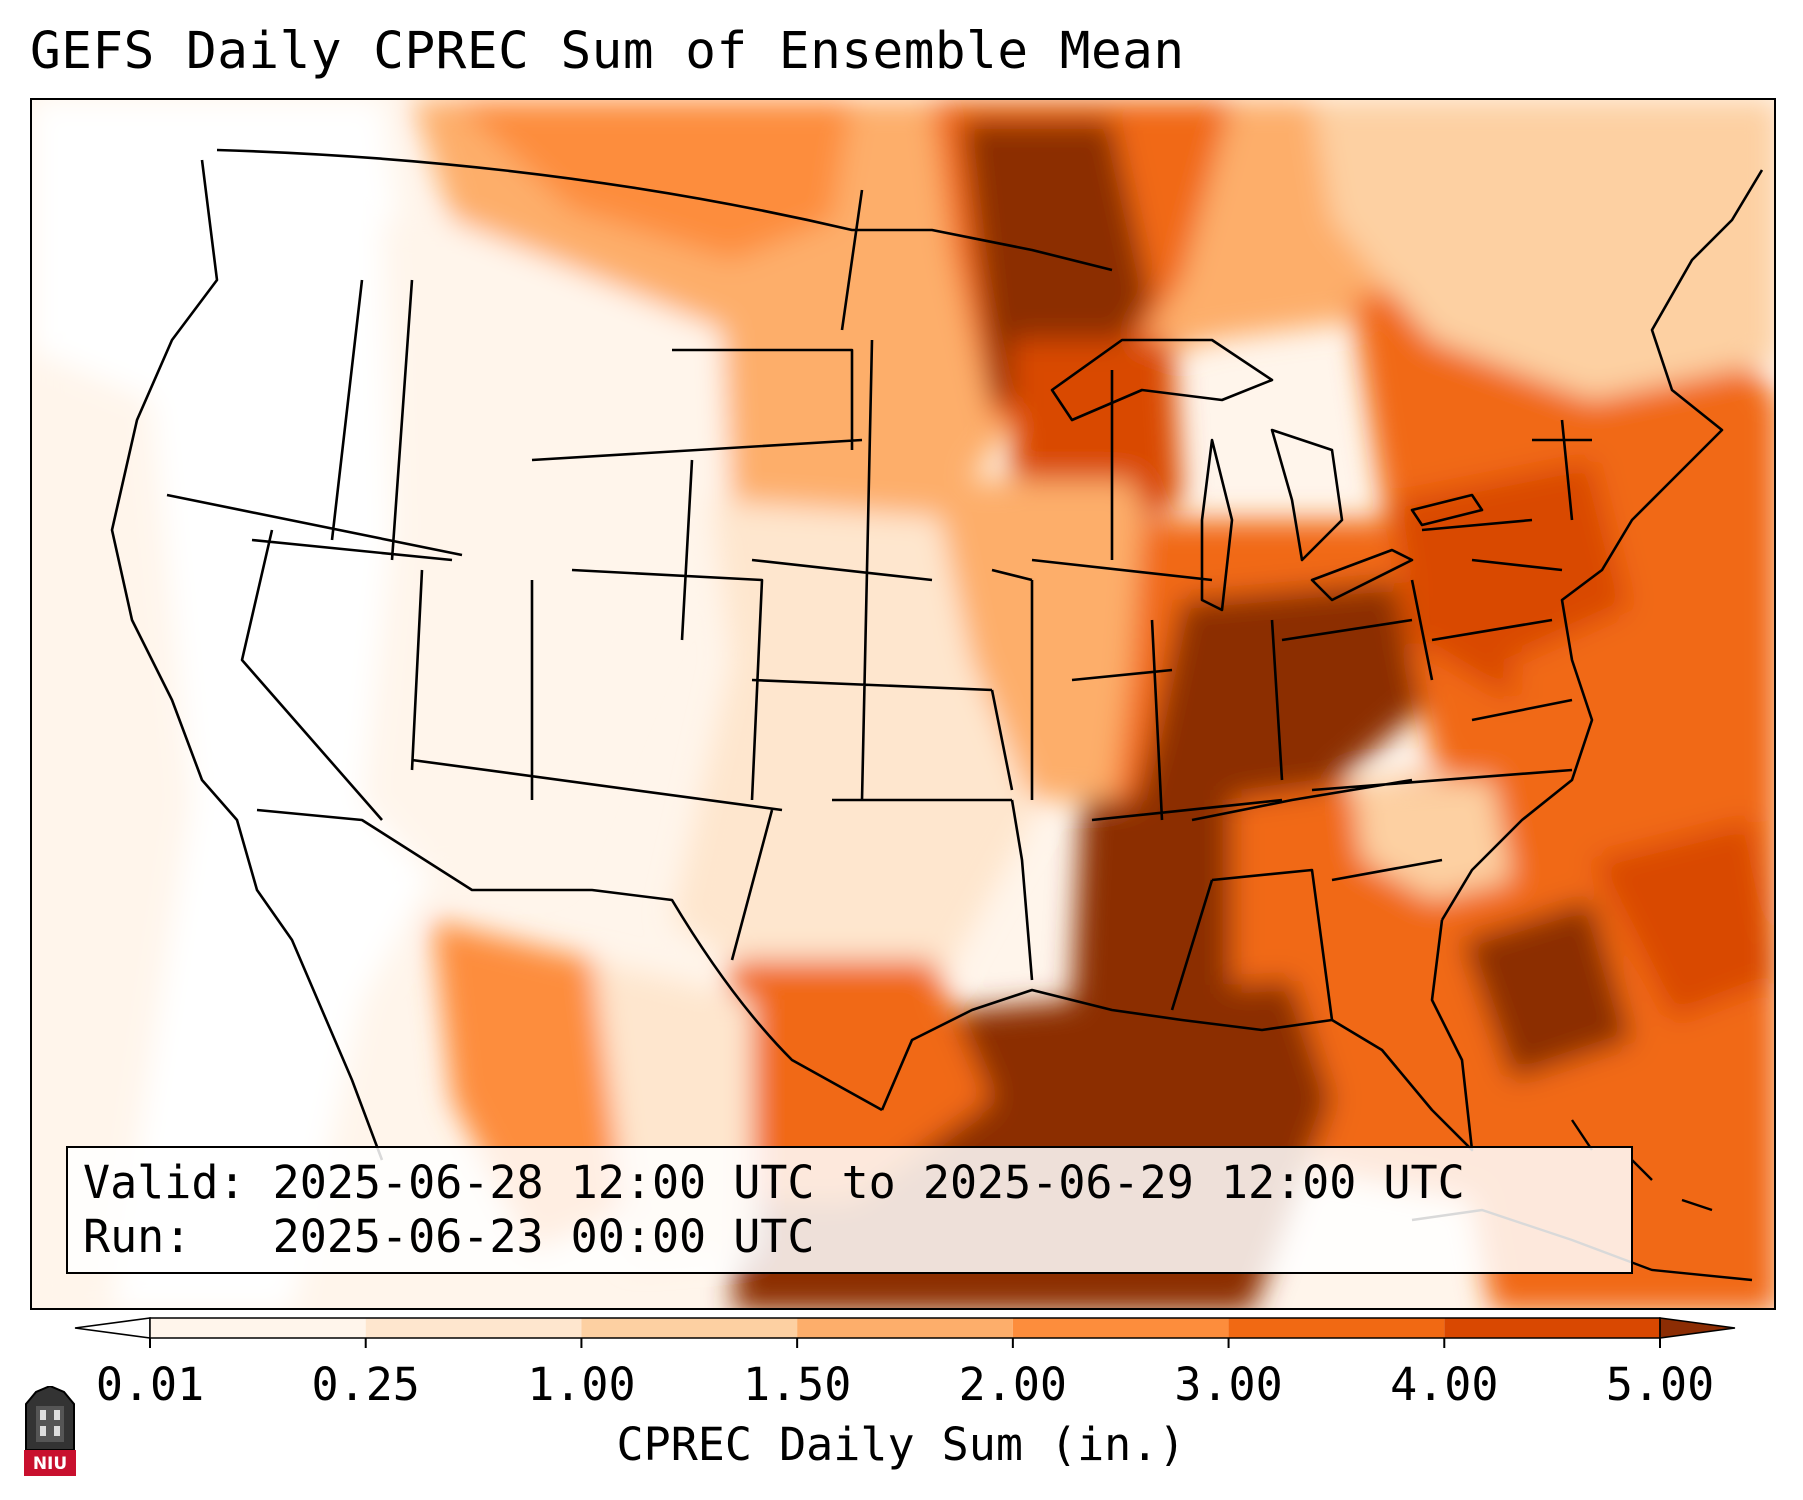  What do you see at coordinates (1697, 1328) in the screenshot?
I see `colorbar-over-extension` at bounding box center [1697, 1328].